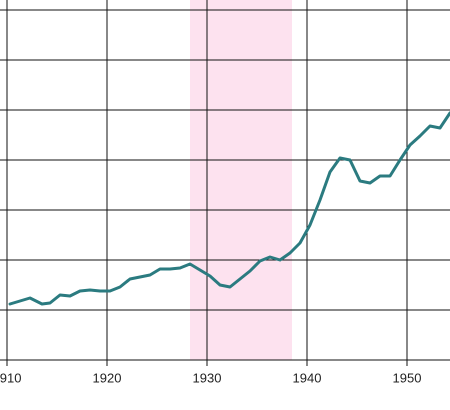  What do you see at coordinates (107, 377) in the screenshot?
I see `x-tick-label: 1920` at bounding box center [107, 377].